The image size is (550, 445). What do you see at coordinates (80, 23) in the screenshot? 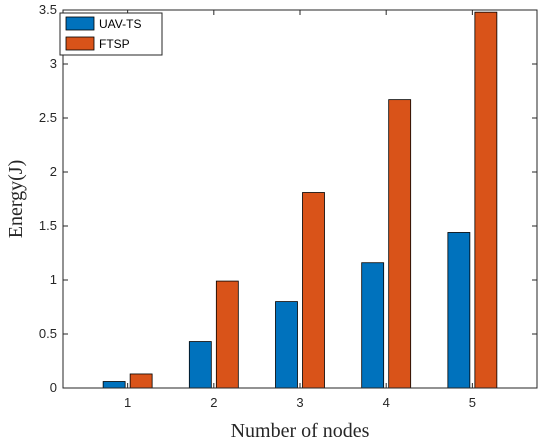
I see `legend-swatch-uav-ts` at bounding box center [80, 23].